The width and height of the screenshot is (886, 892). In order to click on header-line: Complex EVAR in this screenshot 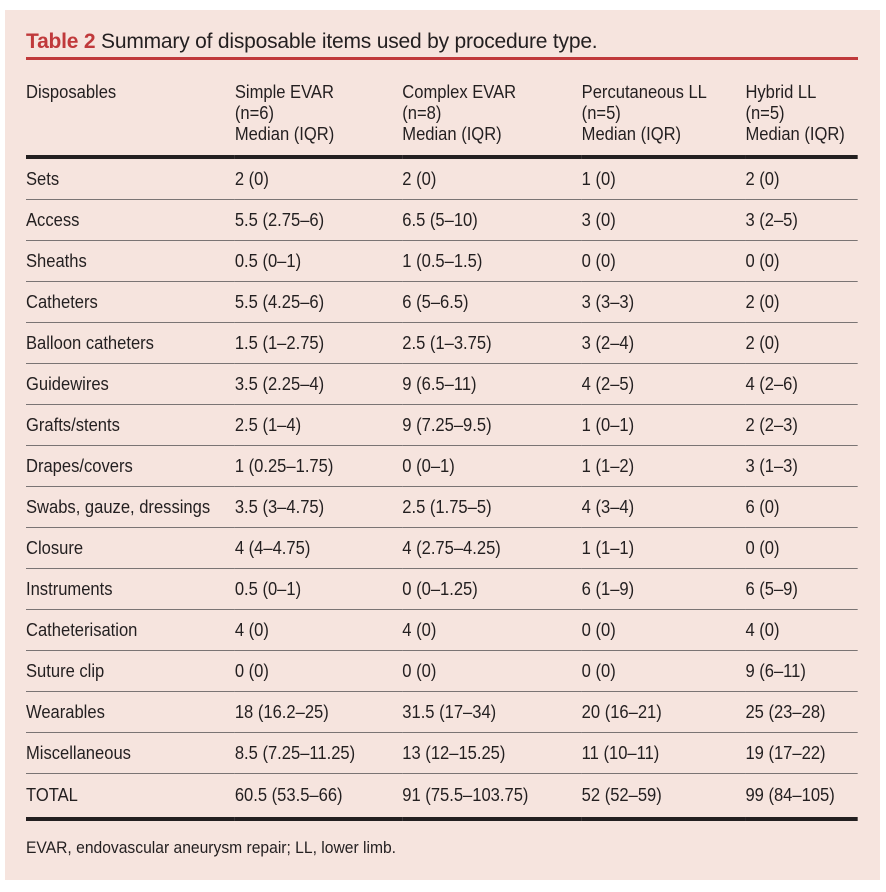, I will do `click(459, 92)`.